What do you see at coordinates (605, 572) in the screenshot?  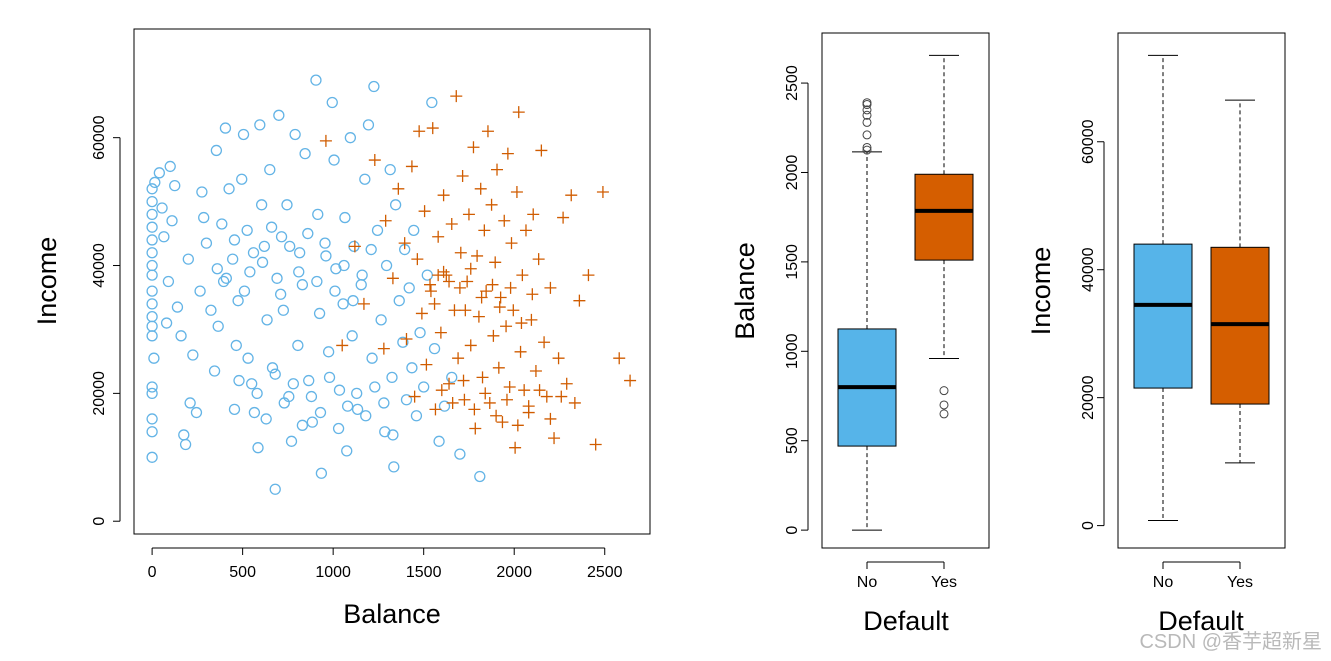 I see `x-tick-label: 2500` at bounding box center [605, 572].